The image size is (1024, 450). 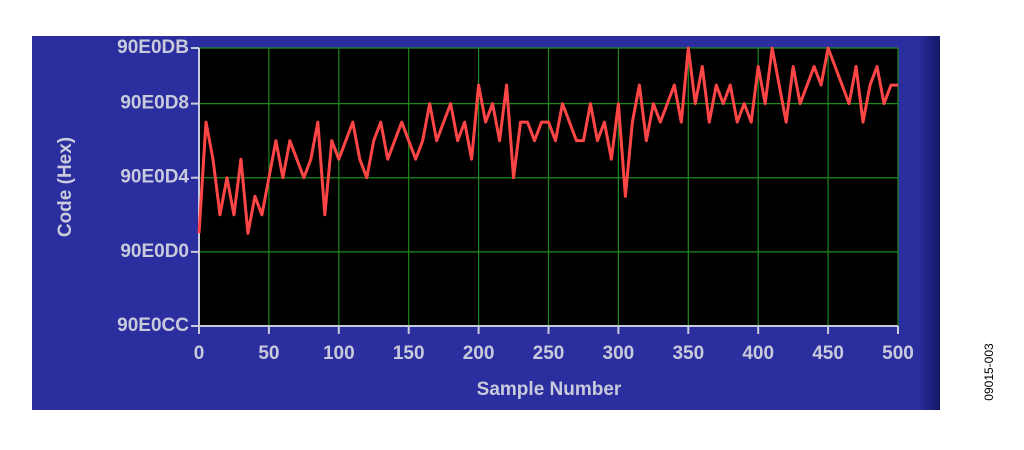 I want to click on figure-id: 09015-003, so click(x=989, y=372).